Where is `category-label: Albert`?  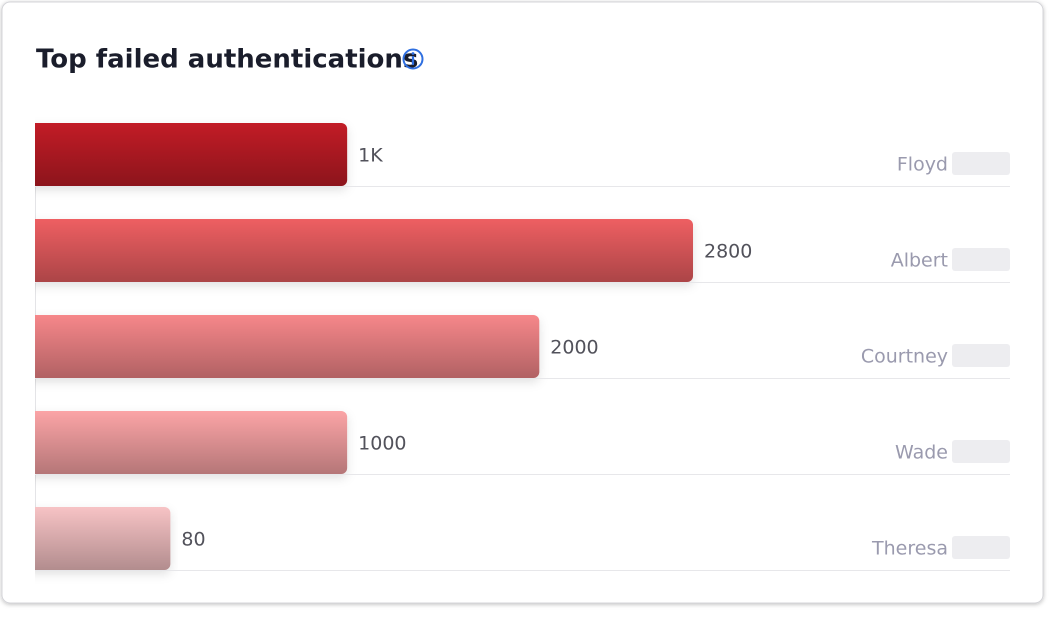
category-label: Albert is located at coordinates (919, 261).